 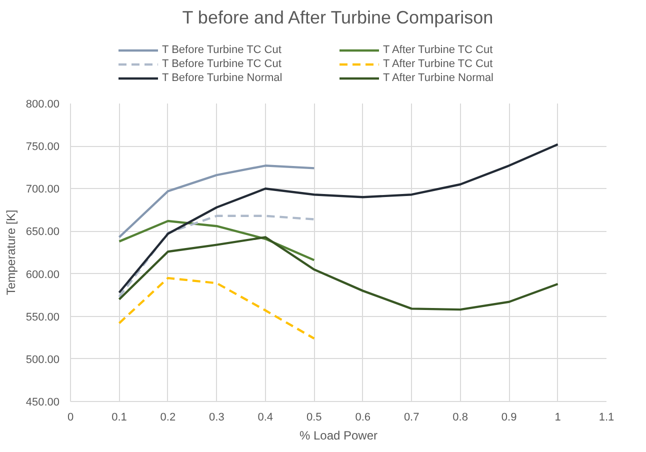 What do you see at coordinates (43, 360) in the screenshot?
I see `y-tick-label: 500.00` at bounding box center [43, 360].